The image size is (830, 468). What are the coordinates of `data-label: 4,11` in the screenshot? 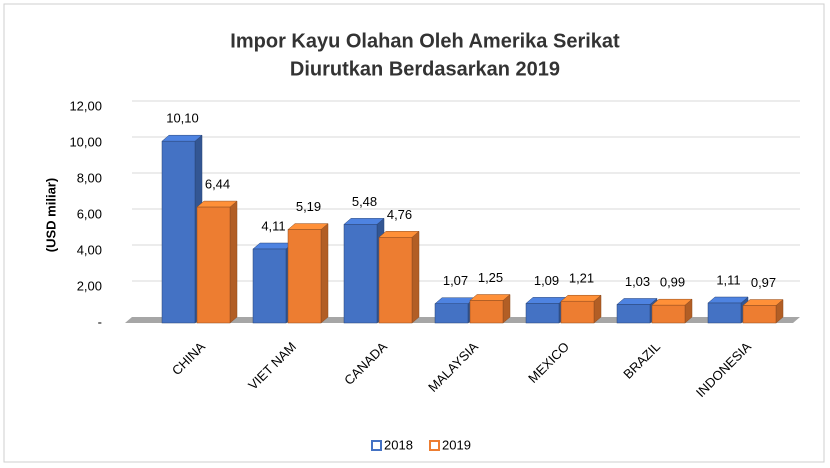 It's located at (273, 225).